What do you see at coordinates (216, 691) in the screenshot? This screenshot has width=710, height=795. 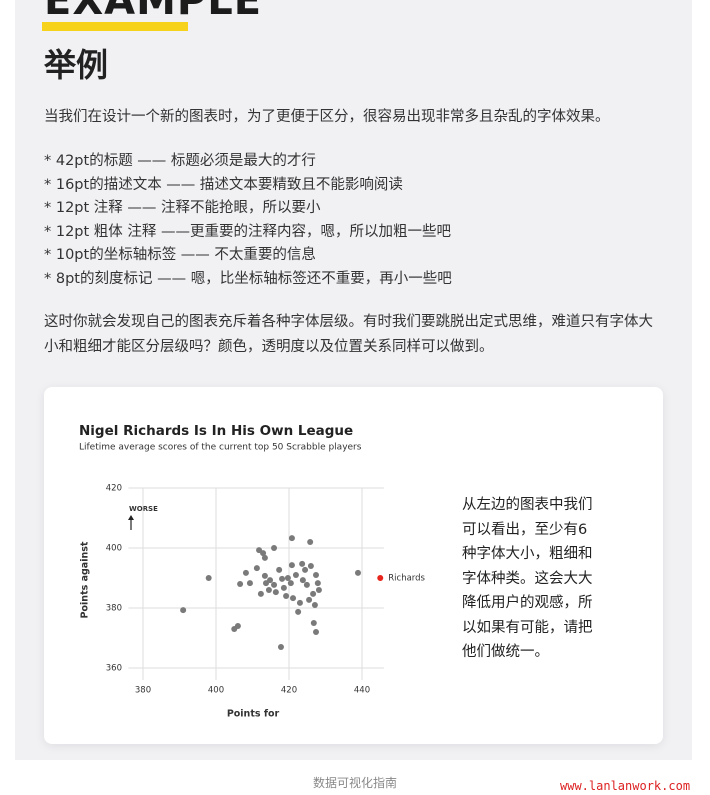 I see `x-tick-label: 400` at bounding box center [216, 691].